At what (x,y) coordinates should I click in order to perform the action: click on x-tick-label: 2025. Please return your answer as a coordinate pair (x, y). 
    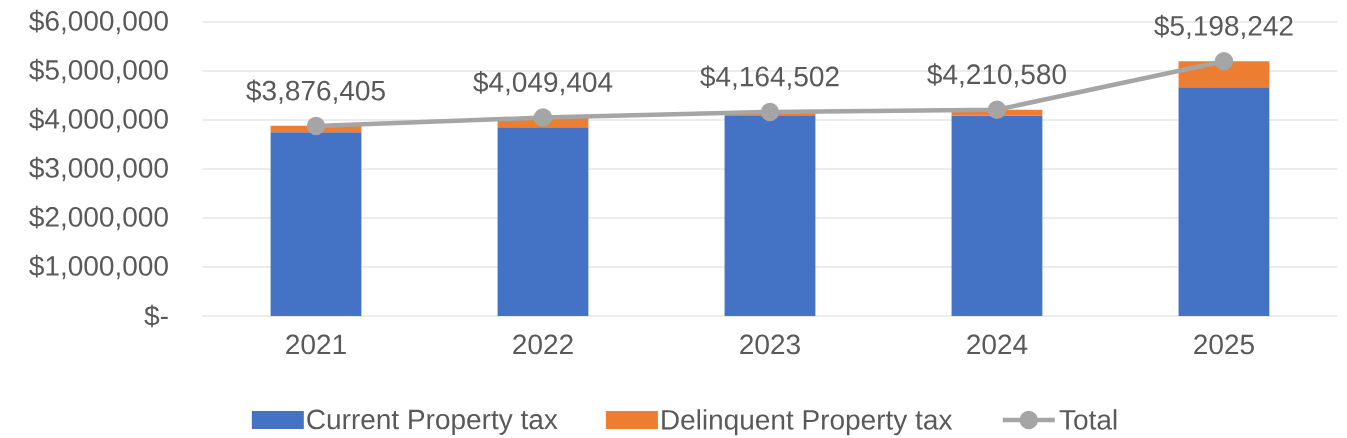
    Looking at the image, I should click on (1224, 344).